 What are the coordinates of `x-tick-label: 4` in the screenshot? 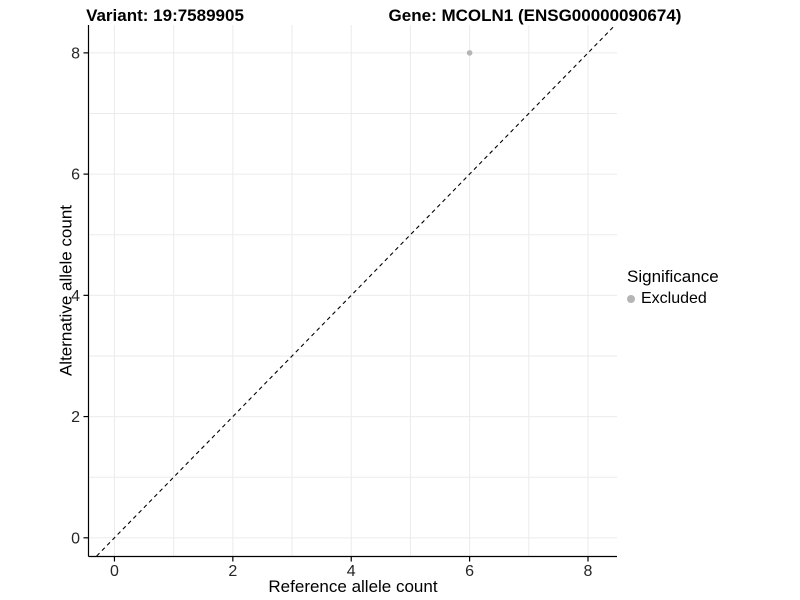 It's located at (351, 571).